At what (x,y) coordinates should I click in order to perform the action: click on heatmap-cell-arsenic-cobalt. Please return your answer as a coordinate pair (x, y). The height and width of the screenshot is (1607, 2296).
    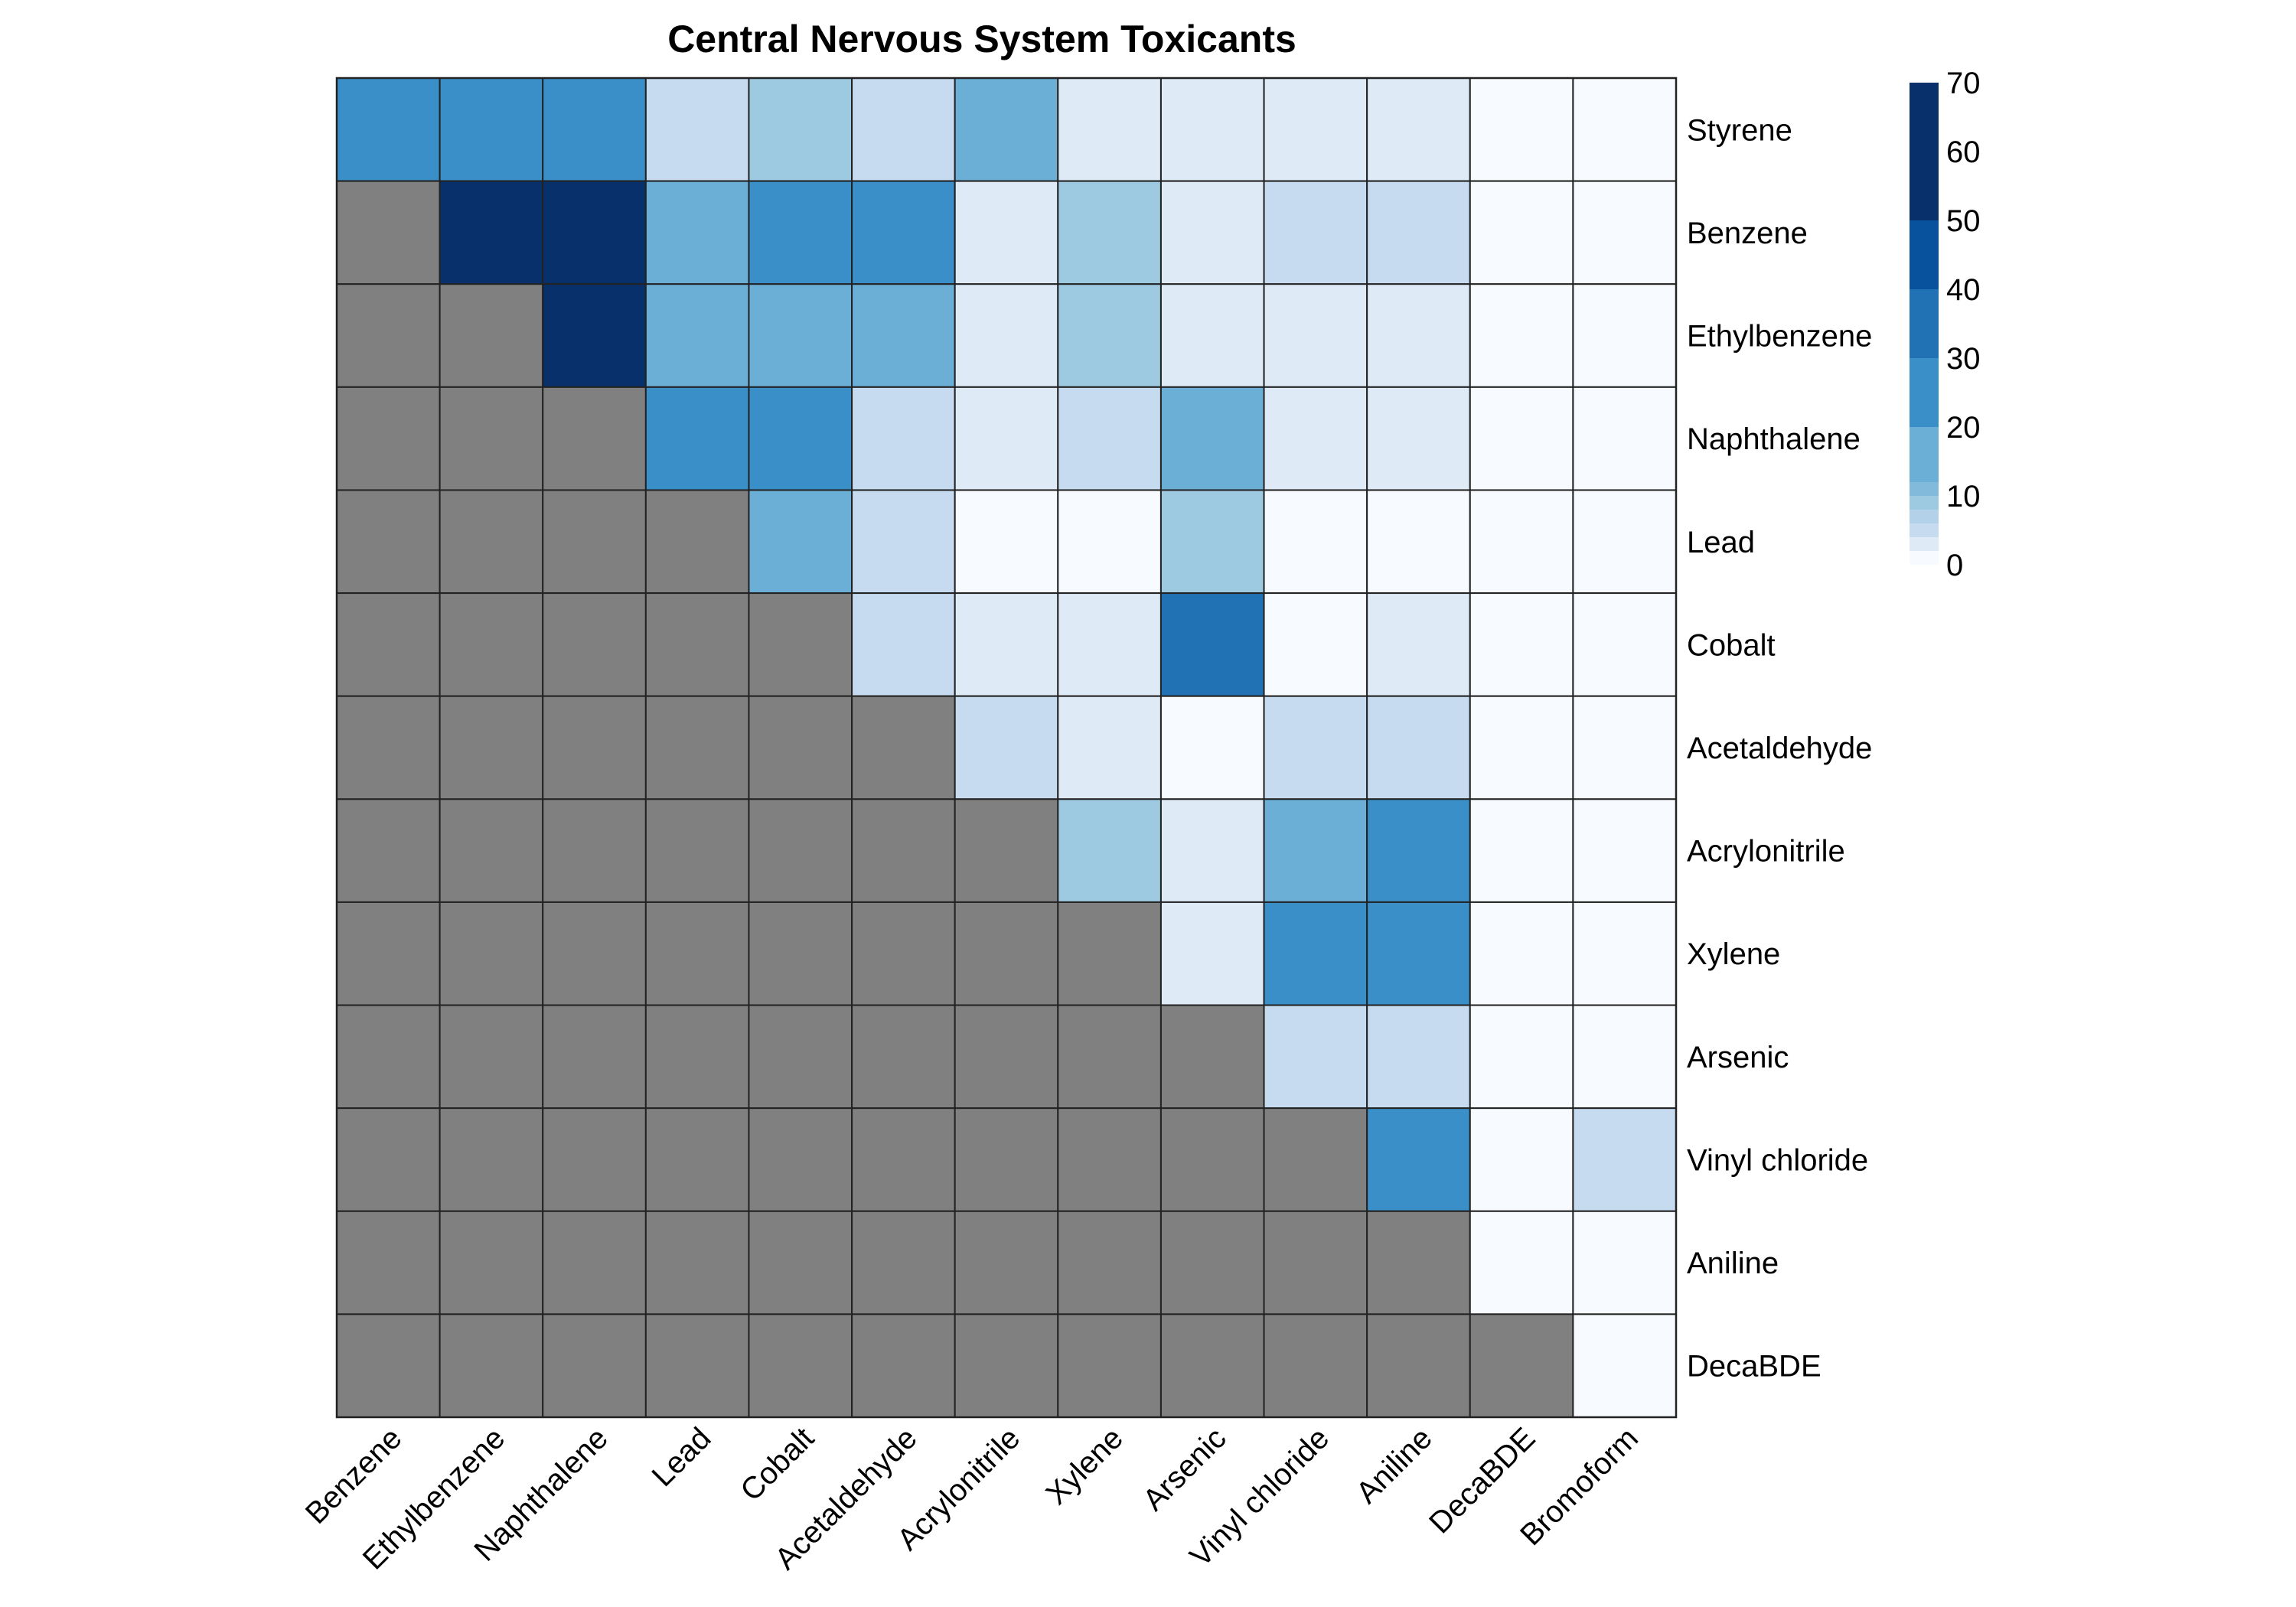
    Looking at the image, I should click on (800, 1057).